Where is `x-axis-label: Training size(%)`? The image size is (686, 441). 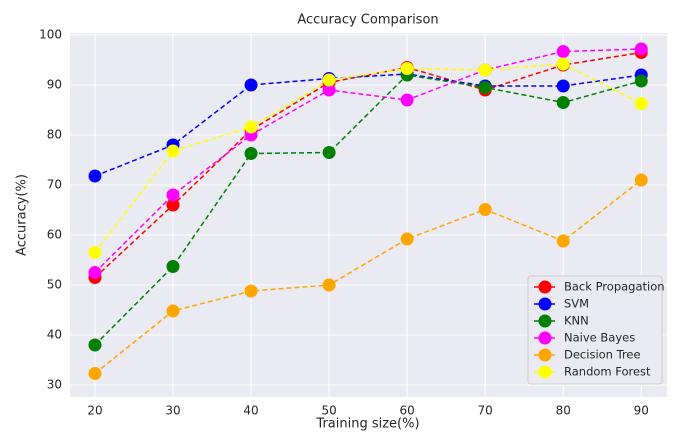
x-axis-label: Training size(%) is located at coordinates (367, 424).